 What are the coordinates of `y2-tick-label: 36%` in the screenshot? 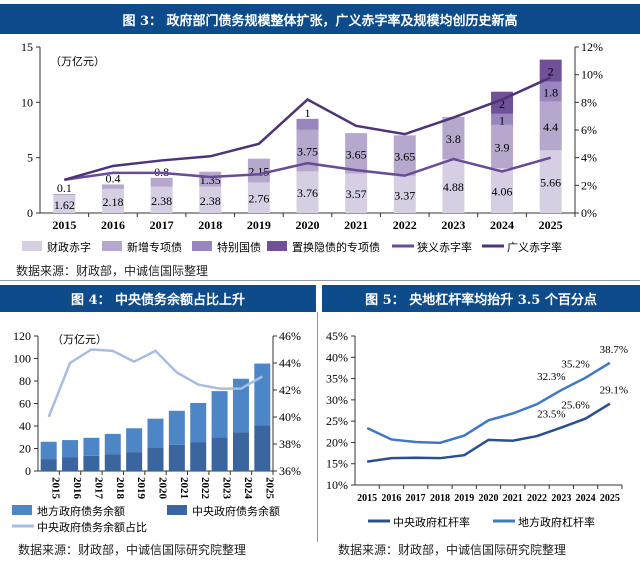 It's located at (290, 471).